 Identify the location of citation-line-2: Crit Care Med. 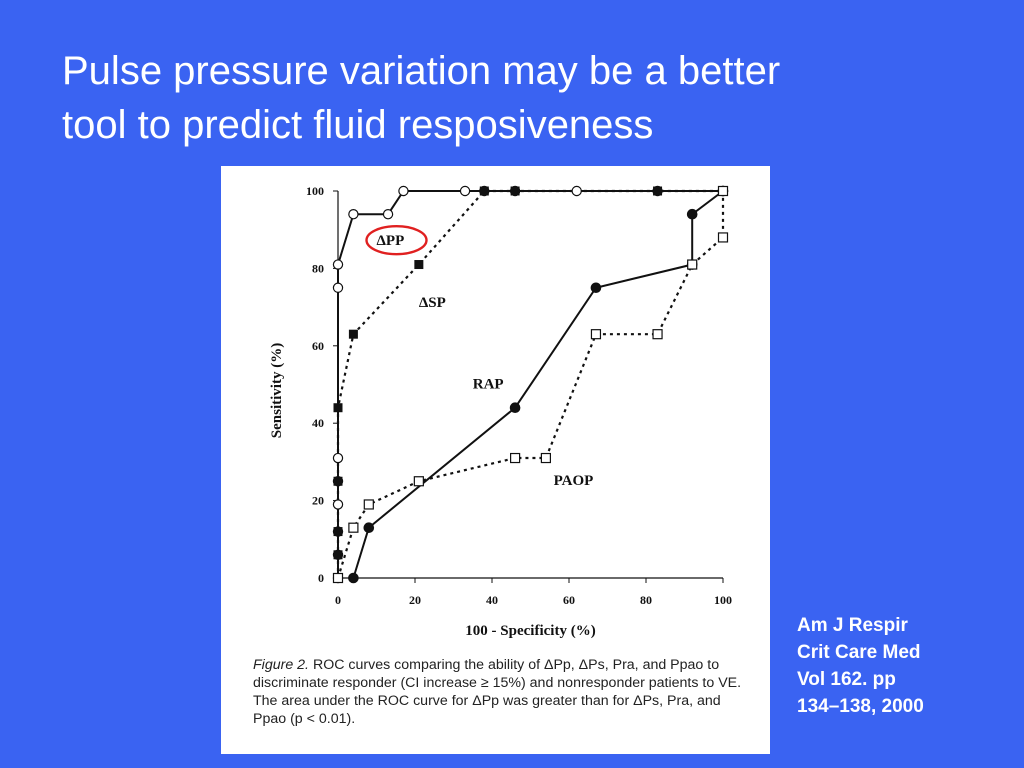
(859, 652).